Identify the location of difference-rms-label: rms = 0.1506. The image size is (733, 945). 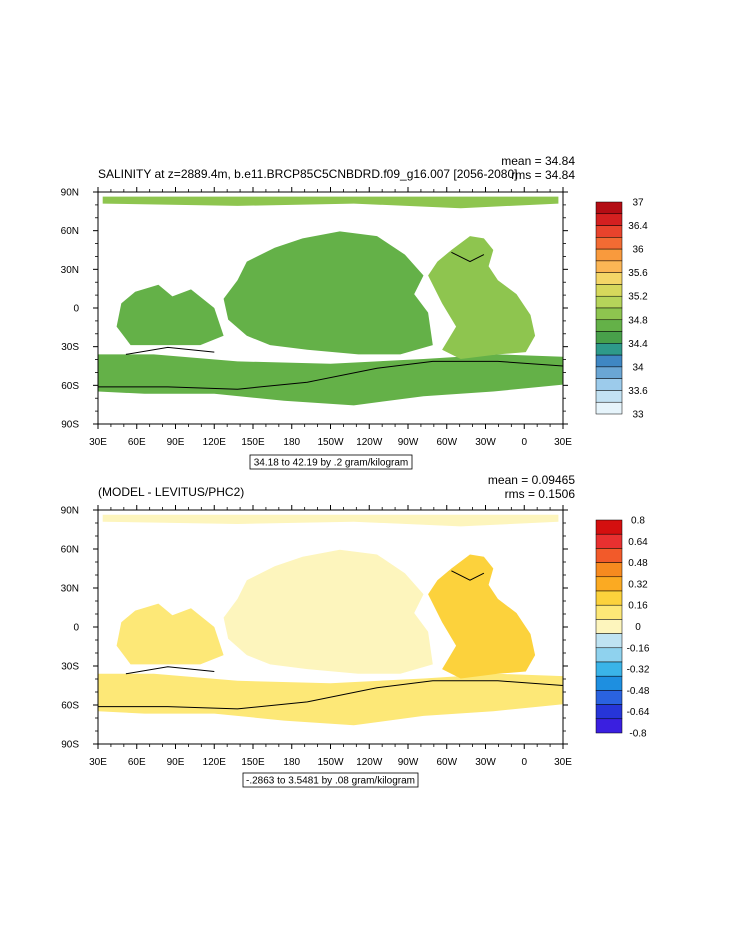
(540, 494).